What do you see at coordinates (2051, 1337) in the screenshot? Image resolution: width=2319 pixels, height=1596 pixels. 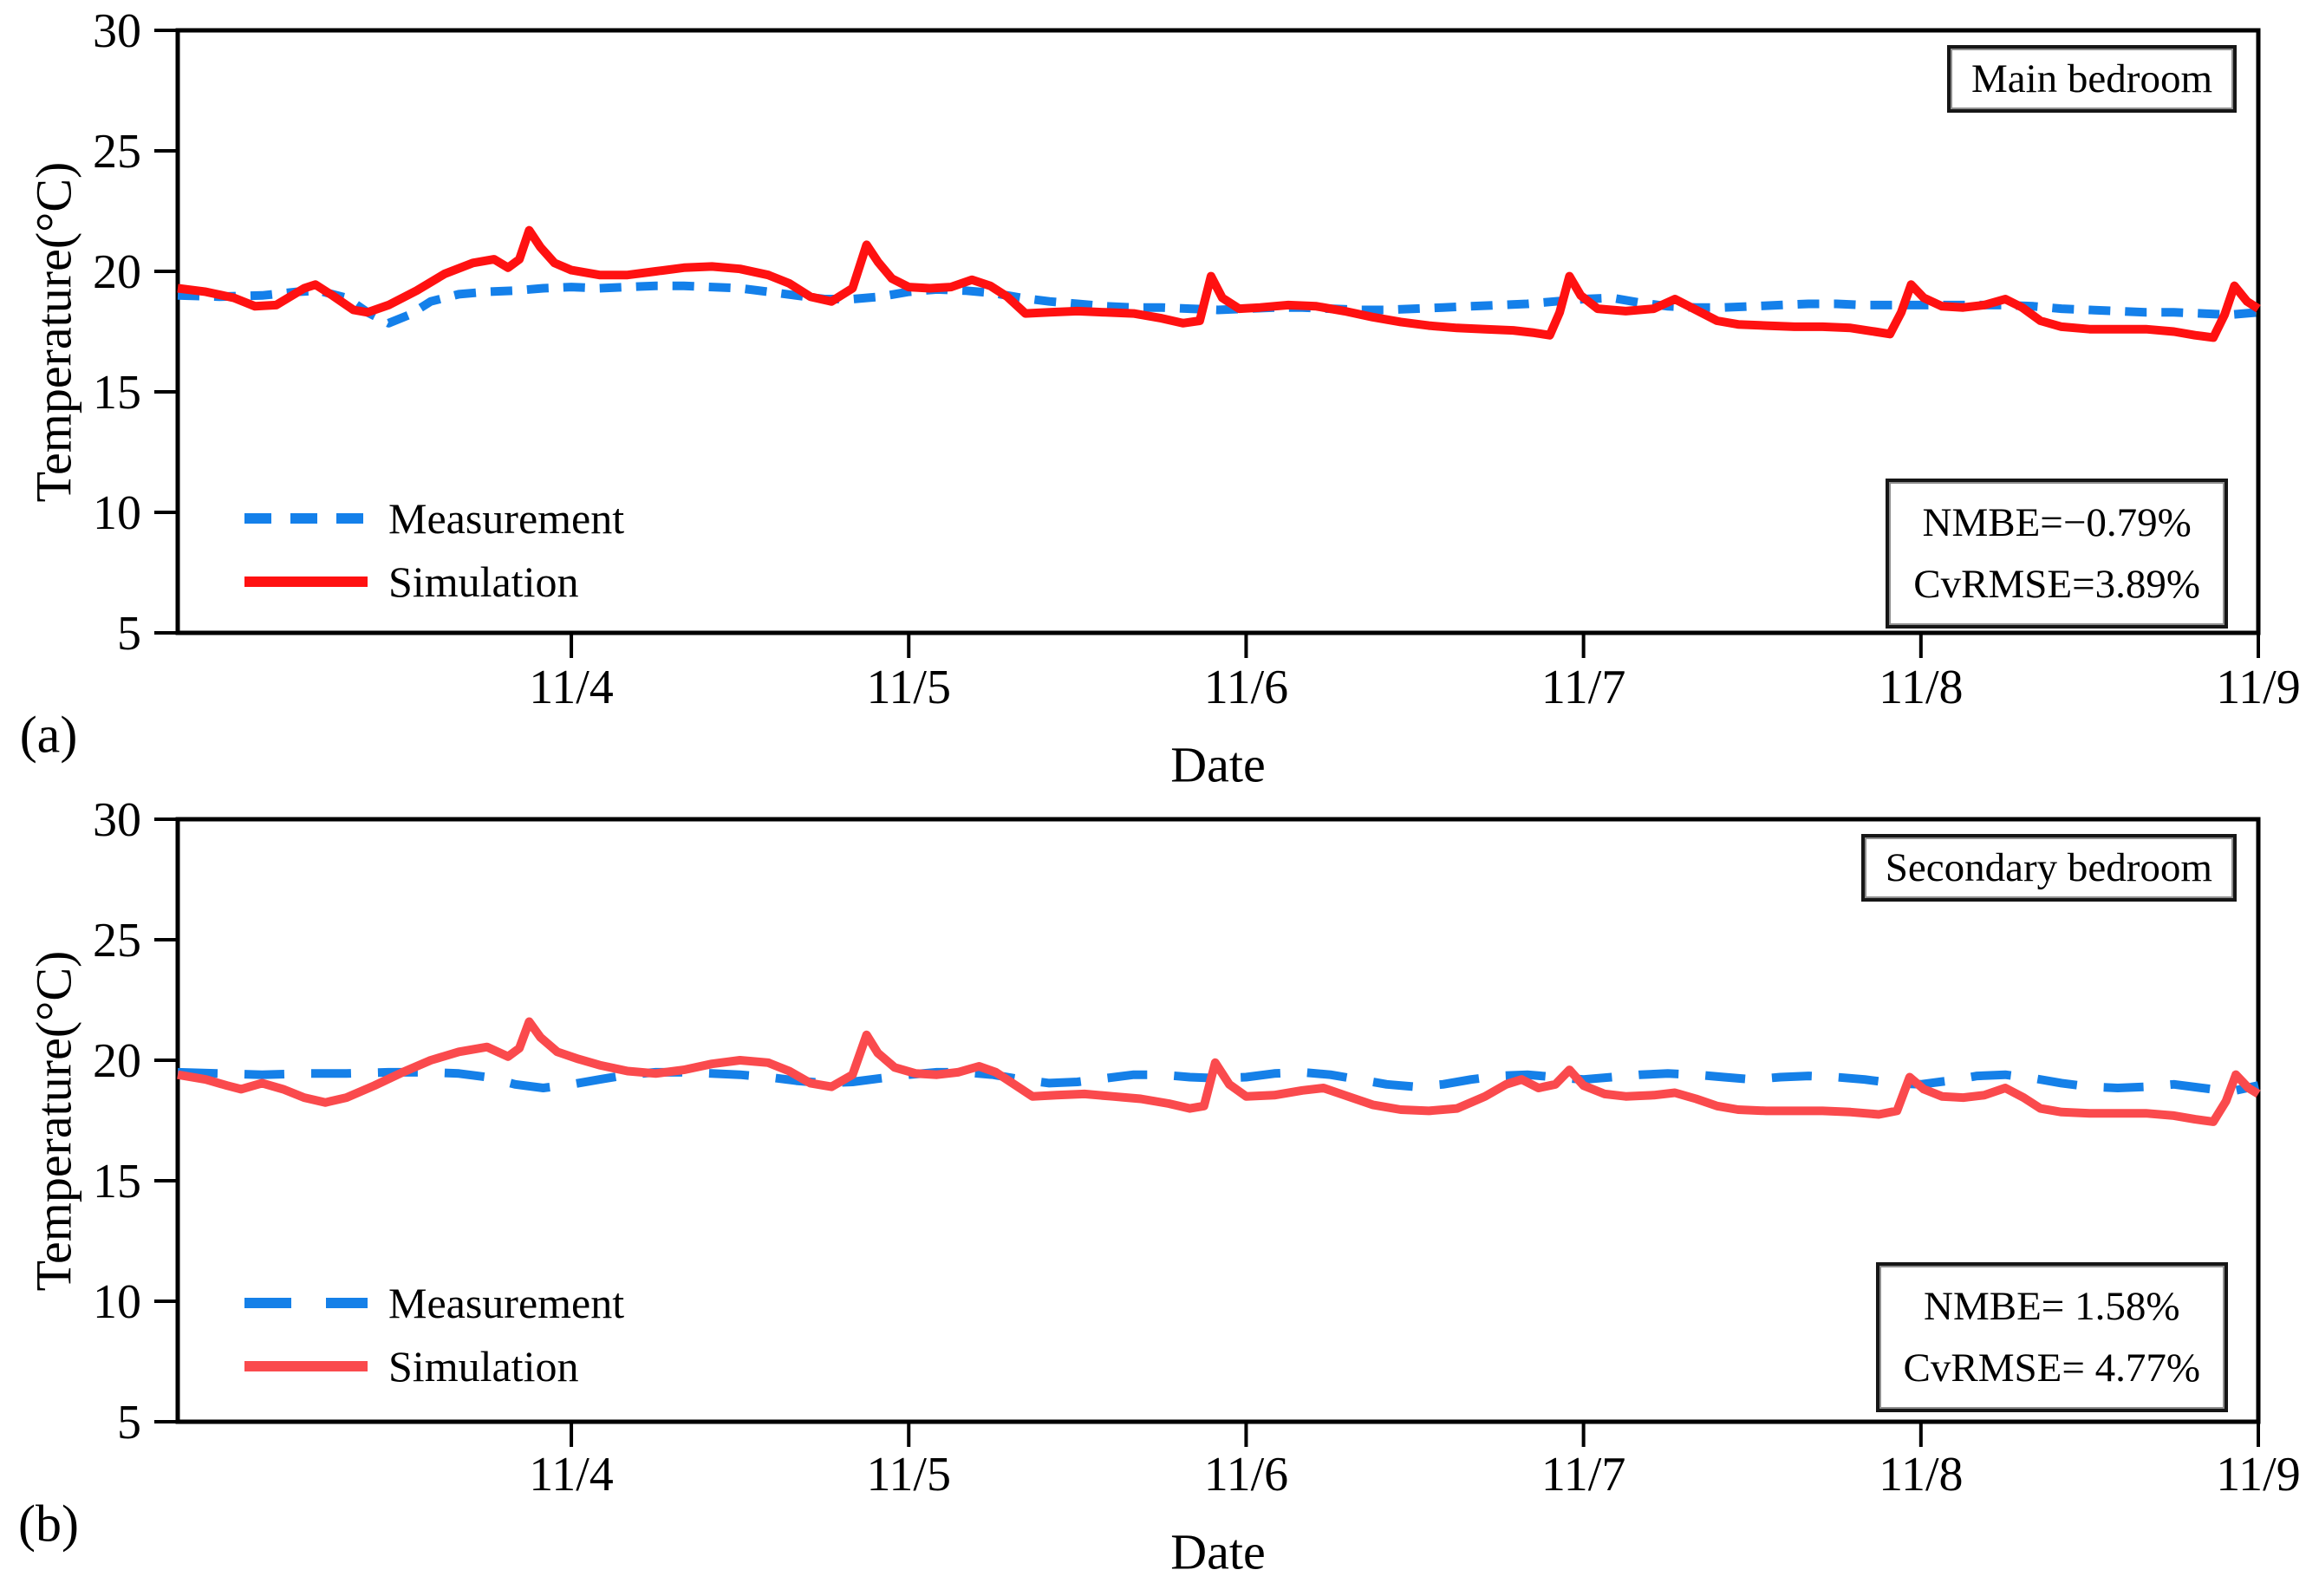 I see `stats-box-b: NMBE= 1.58% CvRMSE= 4.77%` at bounding box center [2051, 1337].